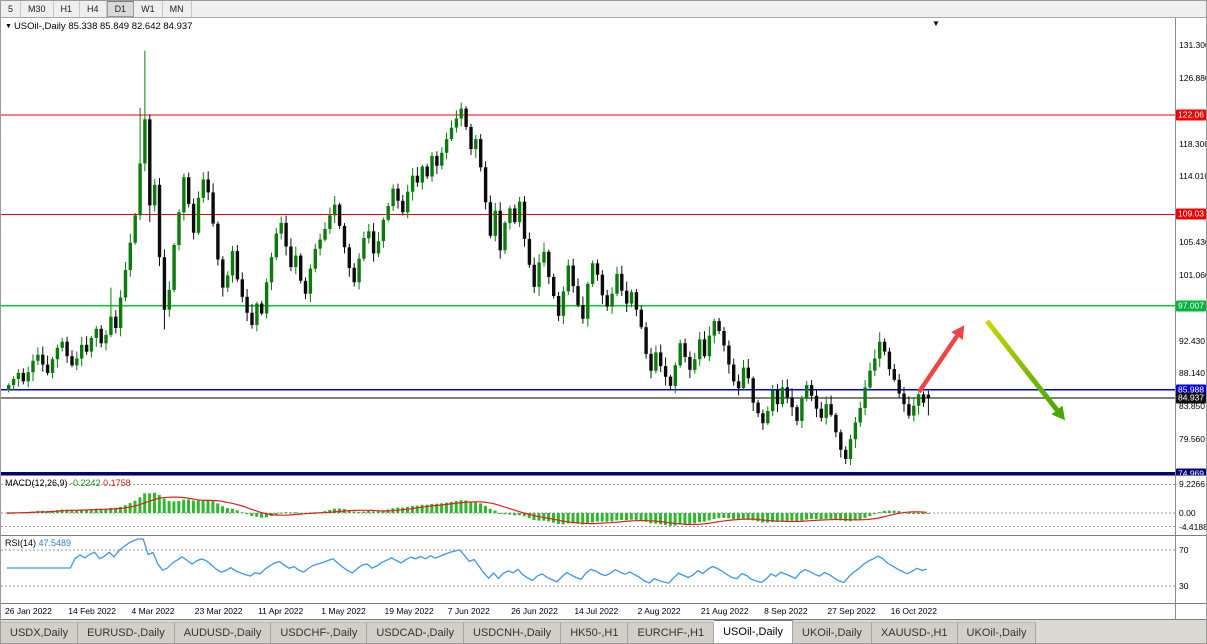 The width and height of the screenshot is (1207, 644). What do you see at coordinates (1192, 340) in the screenshot?
I see `price-axis-label: 92.430` at bounding box center [1192, 340].